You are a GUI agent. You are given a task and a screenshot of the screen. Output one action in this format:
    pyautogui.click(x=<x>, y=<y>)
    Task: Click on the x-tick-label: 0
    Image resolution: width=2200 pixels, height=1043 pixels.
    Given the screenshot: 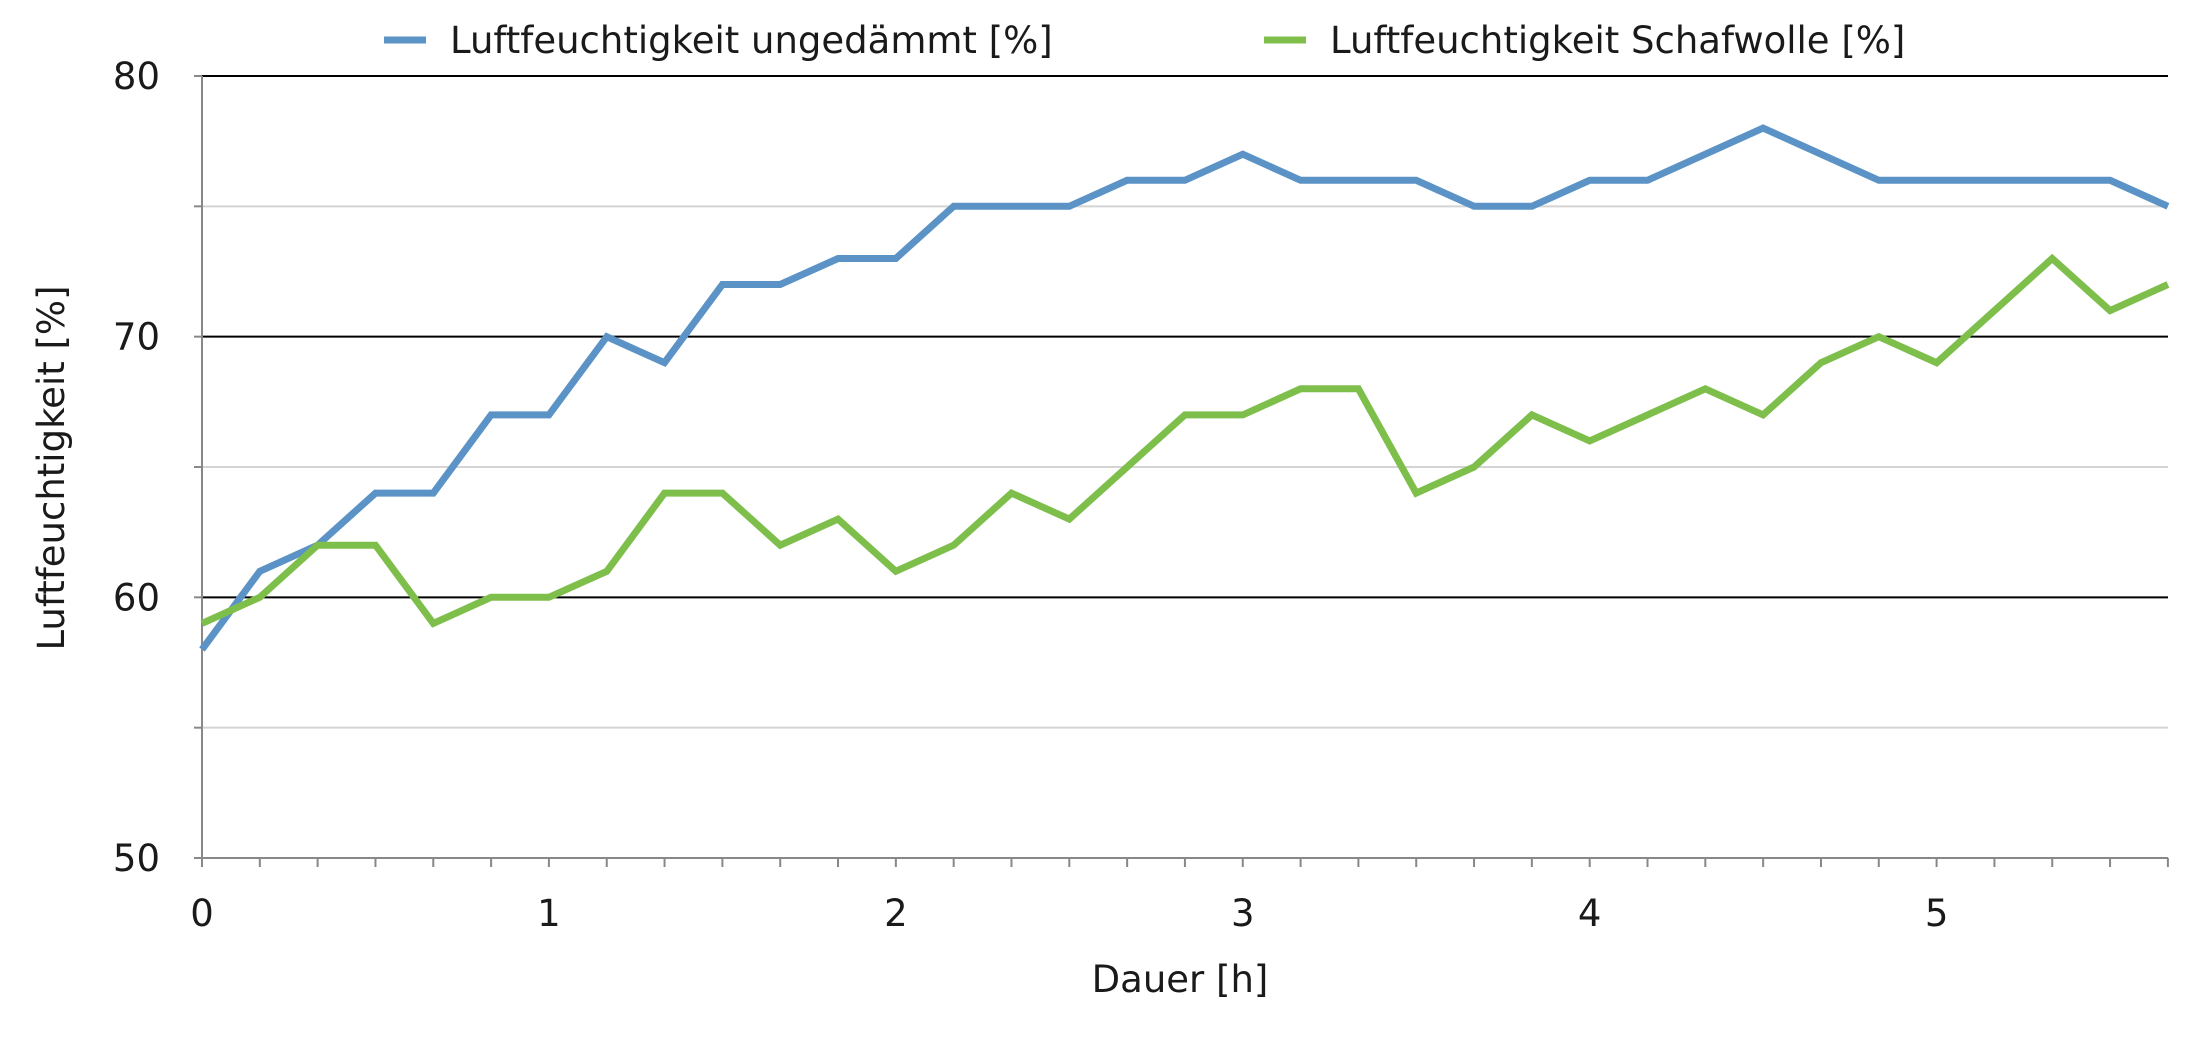 What is the action you would take?
    pyautogui.click(x=202, y=913)
    